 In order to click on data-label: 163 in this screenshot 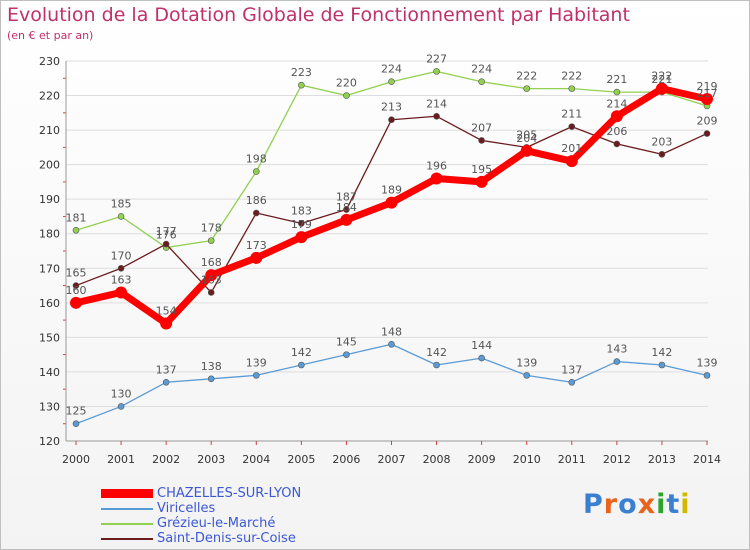, I will do `click(121, 279)`.